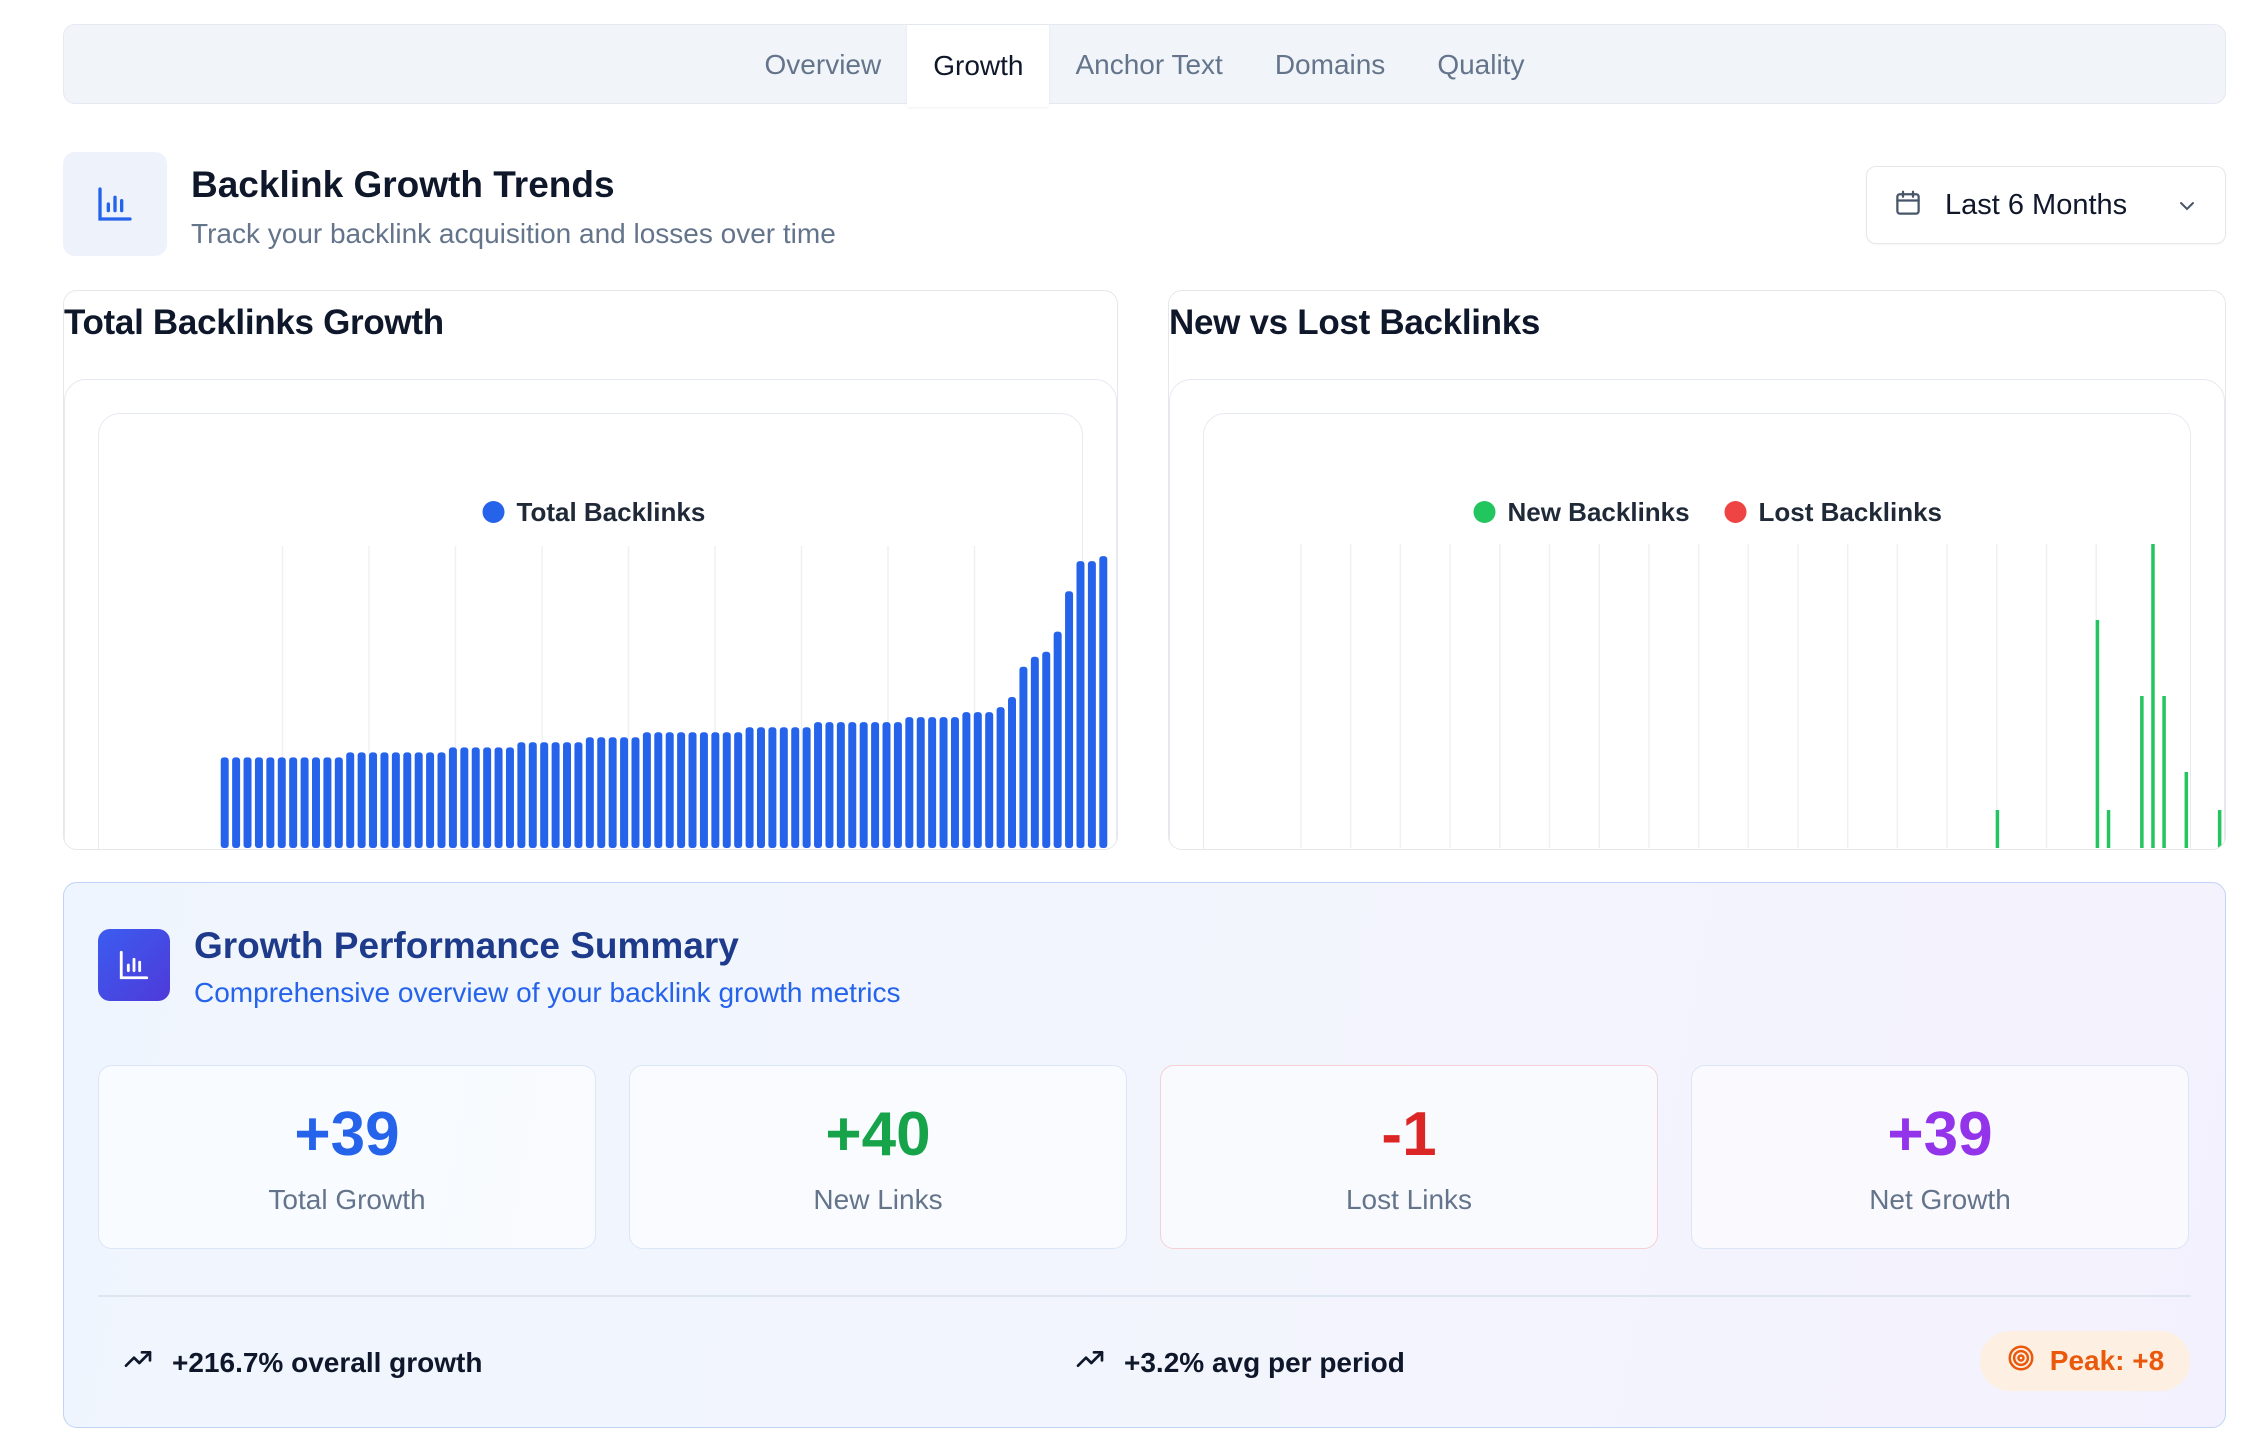 Image resolution: width=2266 pixels, height=1446 pixels. I want to click on stat-value: -1, so click(1409, 1134).